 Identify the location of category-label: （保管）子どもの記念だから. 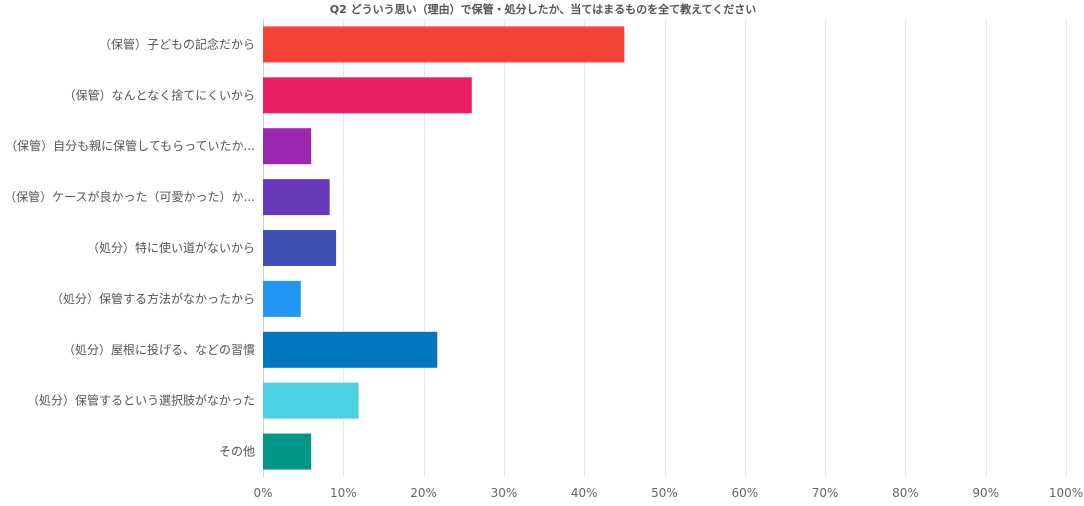
(177, 43).